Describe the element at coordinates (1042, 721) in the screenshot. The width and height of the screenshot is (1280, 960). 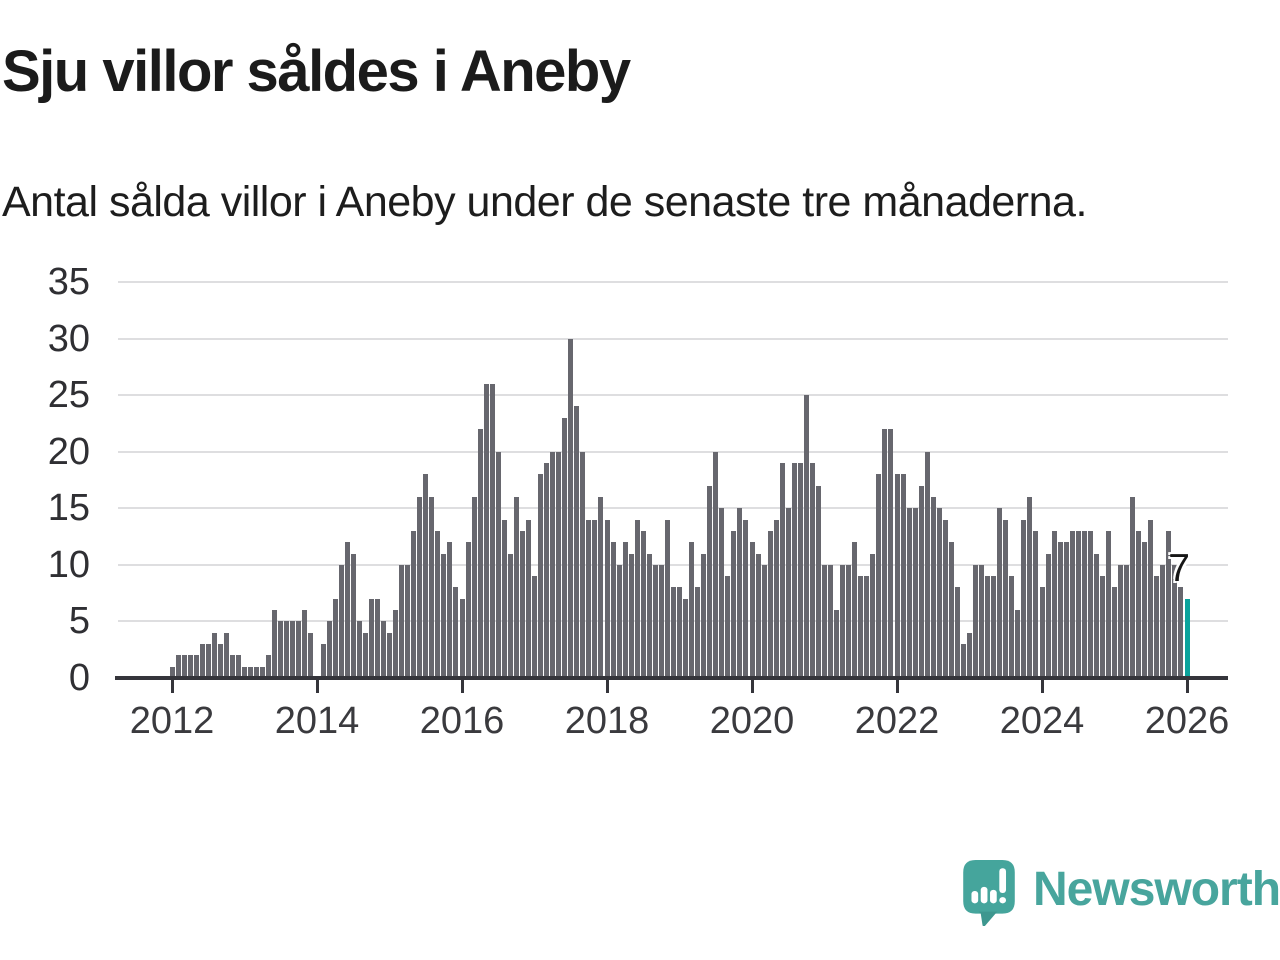
I see `x-axis-tick-label: 2024` at that location.